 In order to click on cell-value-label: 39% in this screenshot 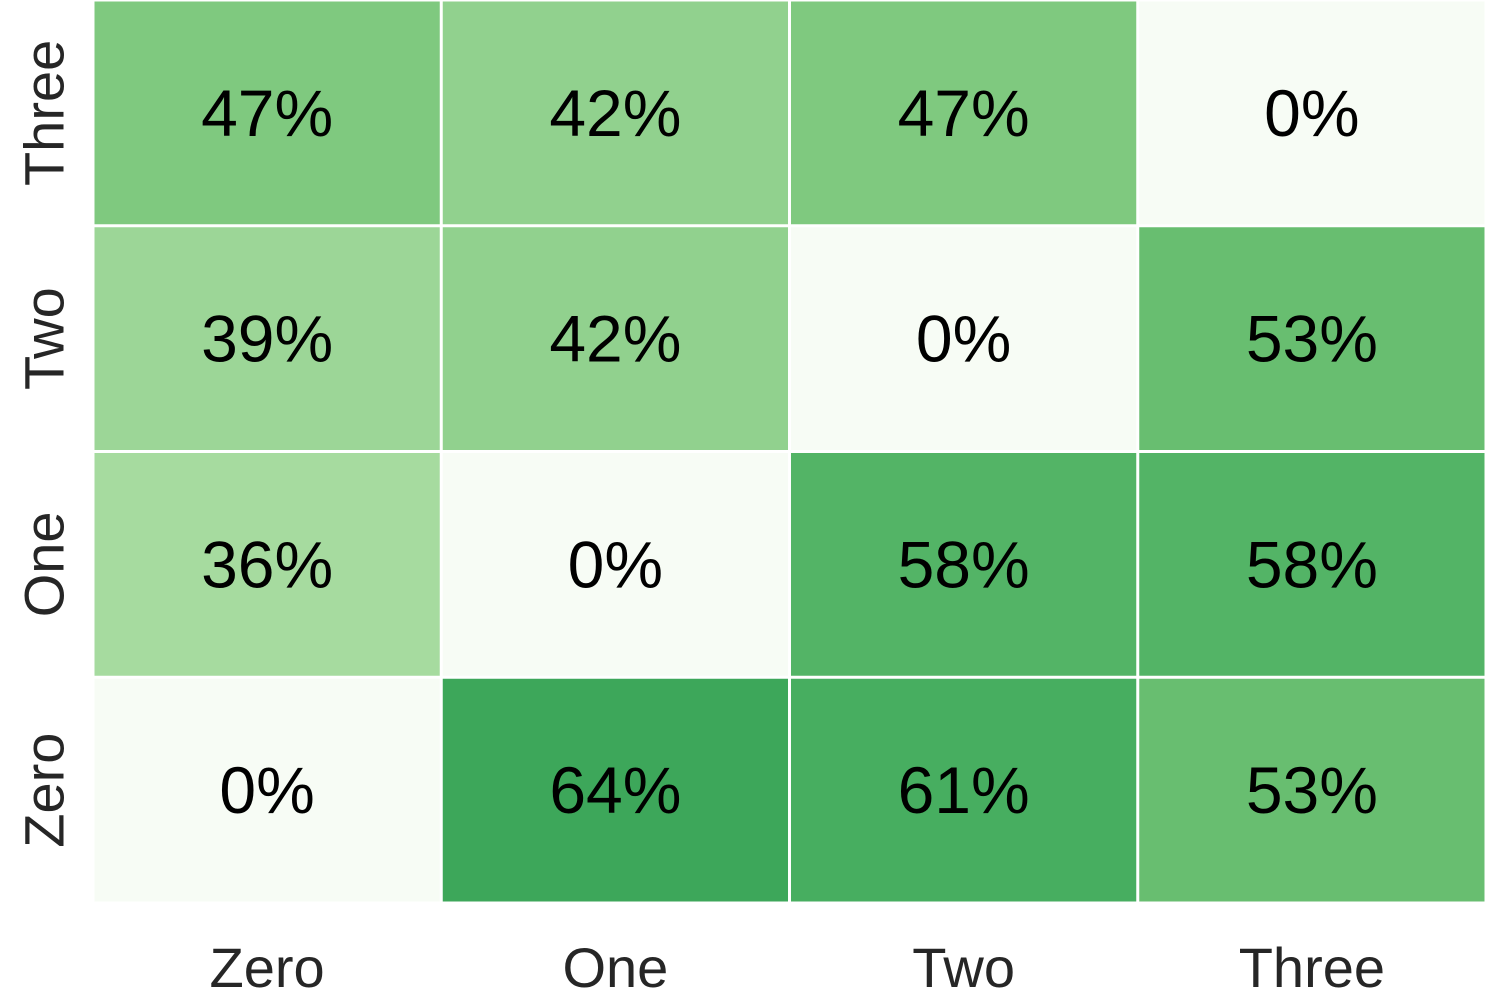, I will do `click(267, 339)`.